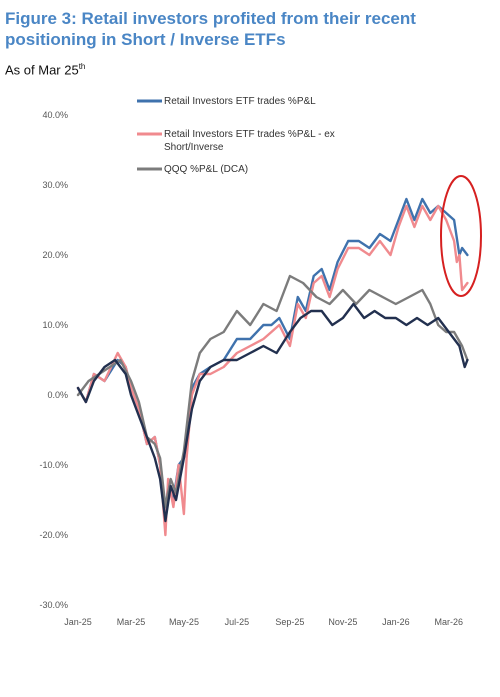 The width and height of the screenshot is (500, 697). Describe the element at coordinates (55, 325) in the screenshot. I see `y-tick-label: 10.0%` at that location.